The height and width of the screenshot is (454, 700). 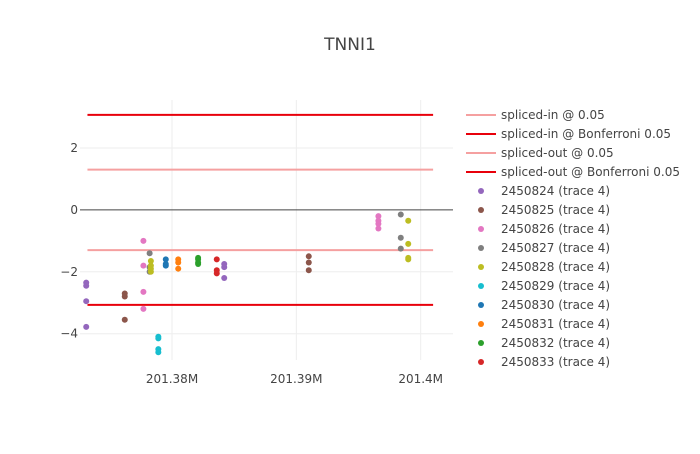 I want to click on legend-item: 2450824 (trace 4), so click(x=544, y=191).